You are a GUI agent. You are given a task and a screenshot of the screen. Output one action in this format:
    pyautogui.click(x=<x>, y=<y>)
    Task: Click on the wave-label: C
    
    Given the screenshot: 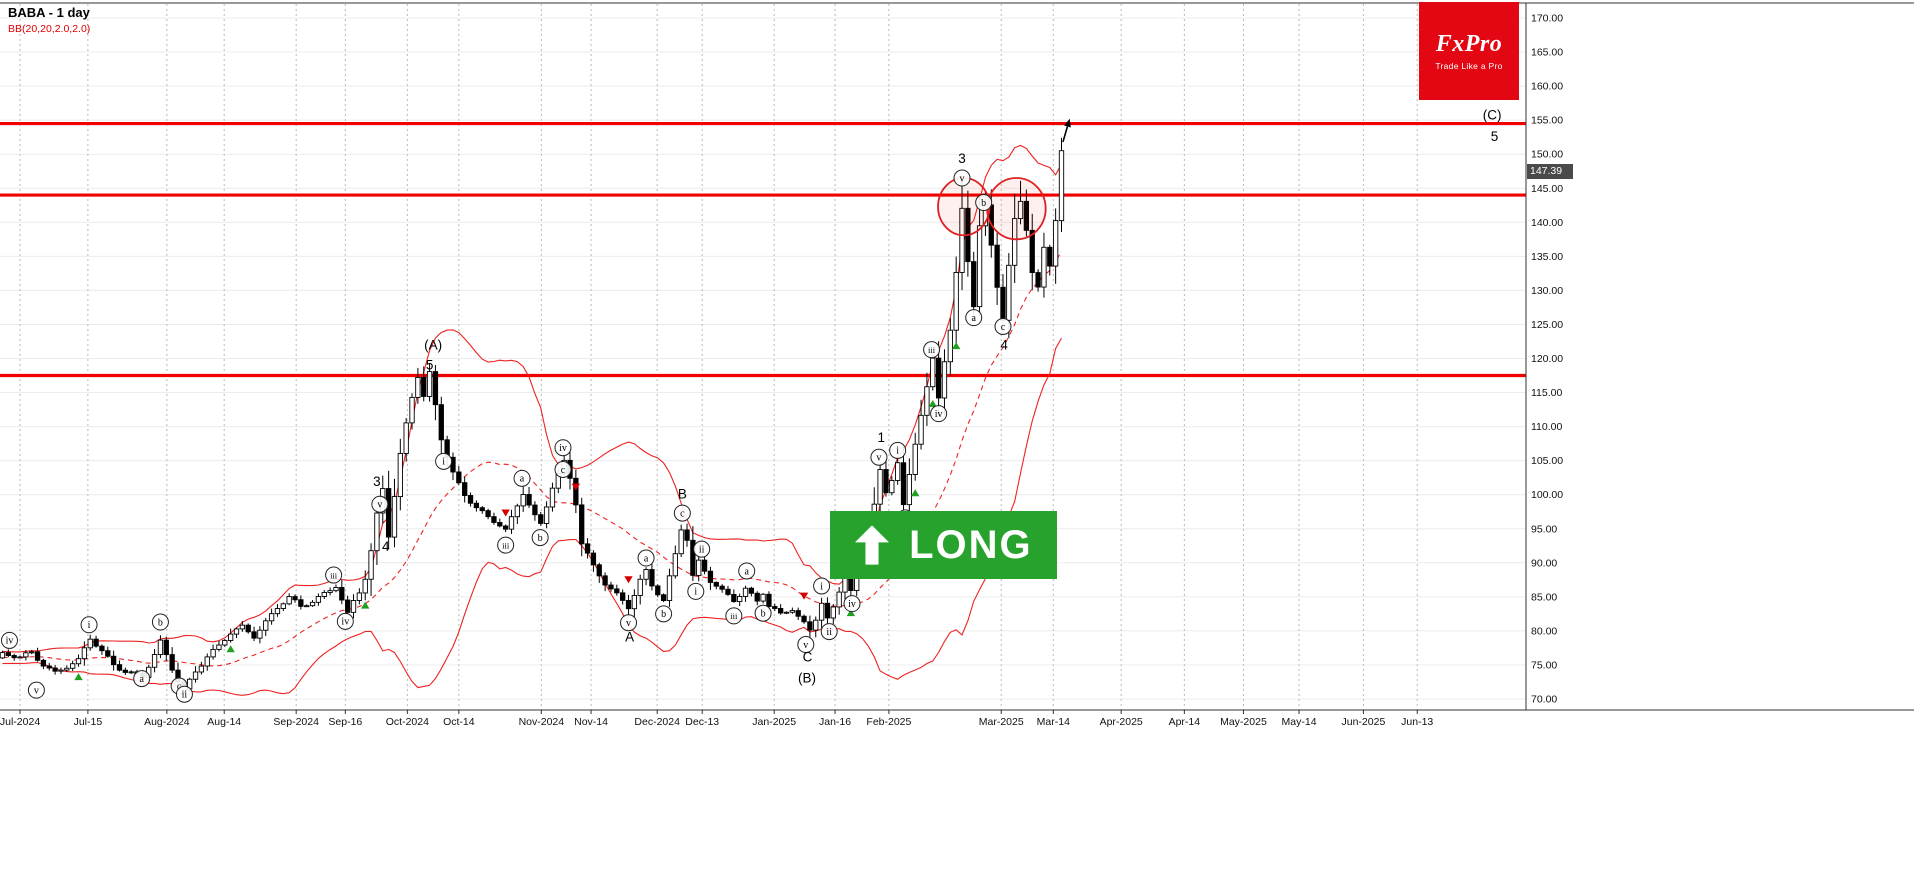 What is the action you would take?
    pyautogui.click(x=808, y=656)
    